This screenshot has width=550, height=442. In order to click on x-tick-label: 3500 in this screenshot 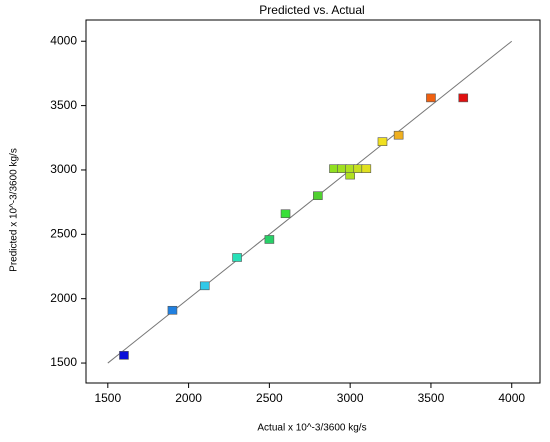, I will do `click(431, 398)`.